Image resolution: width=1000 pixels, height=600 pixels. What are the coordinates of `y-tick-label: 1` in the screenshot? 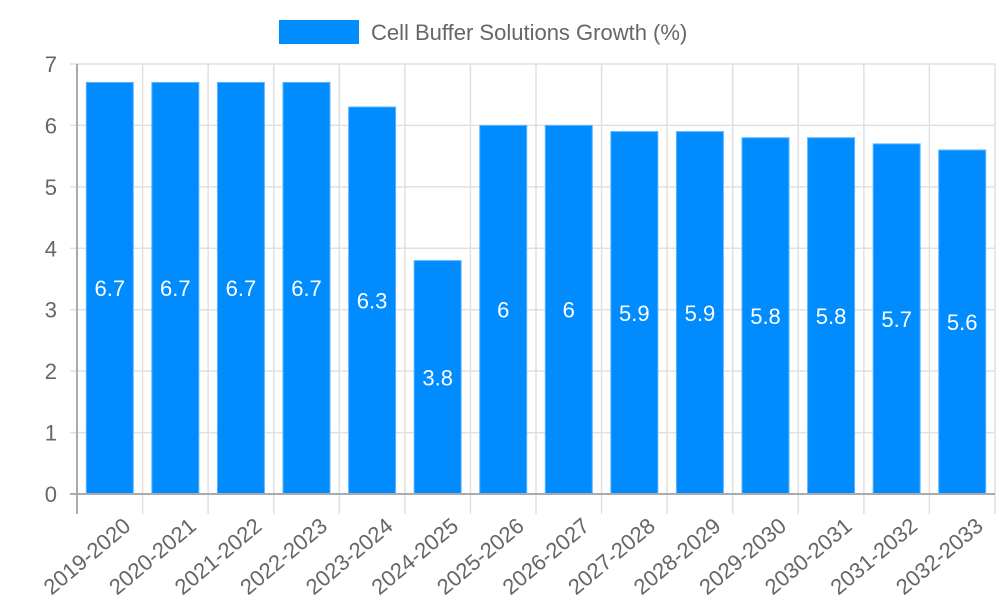 It's located at (51, 433).